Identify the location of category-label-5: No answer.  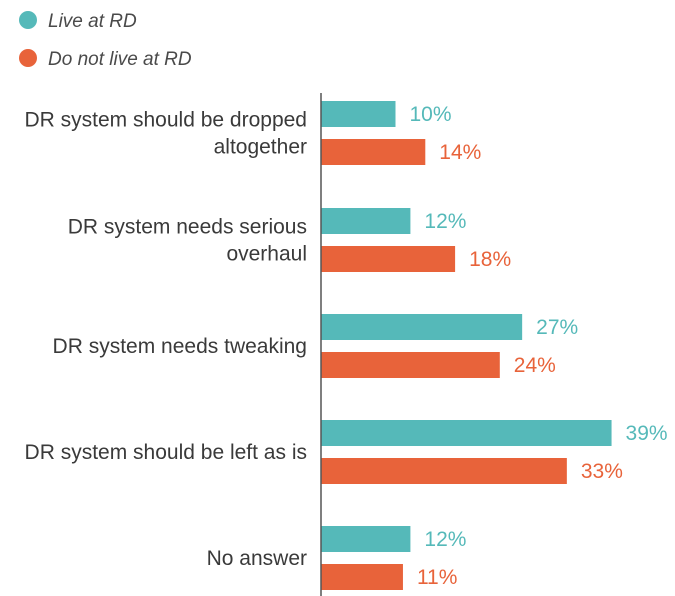
(257, 558).